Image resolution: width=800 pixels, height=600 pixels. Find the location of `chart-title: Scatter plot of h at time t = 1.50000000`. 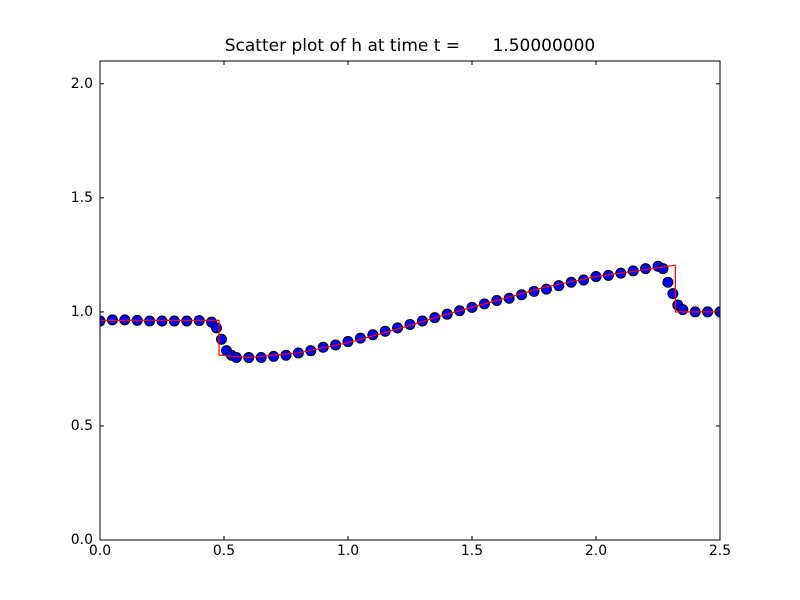

chart-title: Scatter plot of h at time t = 1.50000000 is located at coordinates (410, 46).